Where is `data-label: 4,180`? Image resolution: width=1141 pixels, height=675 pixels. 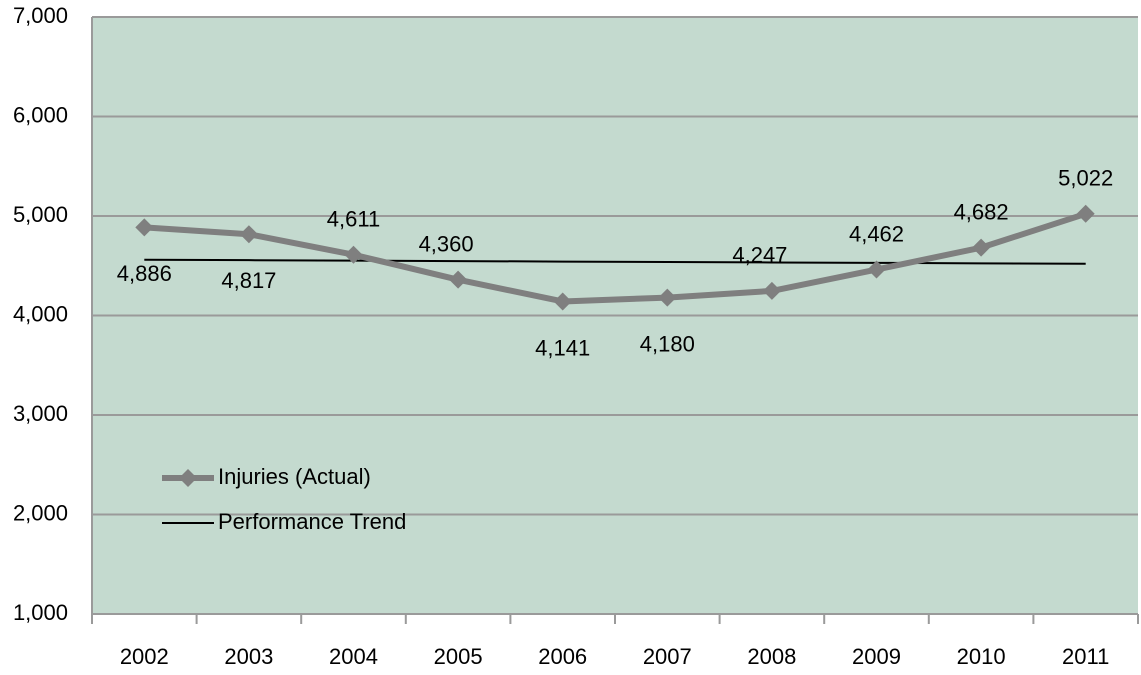 data-label: 4,180 is located at coordinates (667, 343).